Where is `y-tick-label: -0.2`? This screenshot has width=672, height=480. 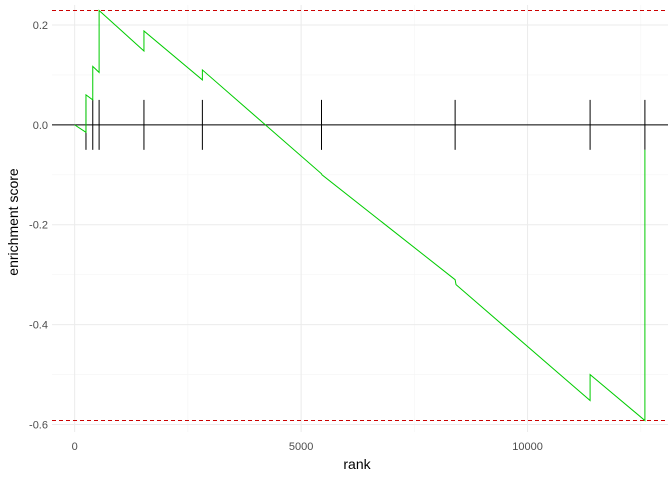 y-tick-label: -0.2 is located at coordinates (38, 226).